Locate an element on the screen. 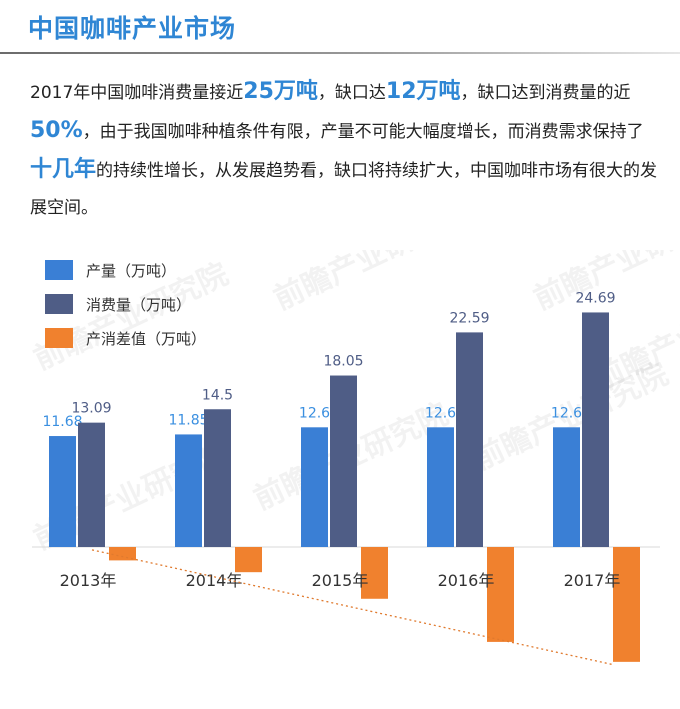  paragraph-text-5: 的持续性增长，从发展趋势看，缺口将持续扩大，中国咖啡市场有很大的发展空间。 is located at coordinates (344, 189).